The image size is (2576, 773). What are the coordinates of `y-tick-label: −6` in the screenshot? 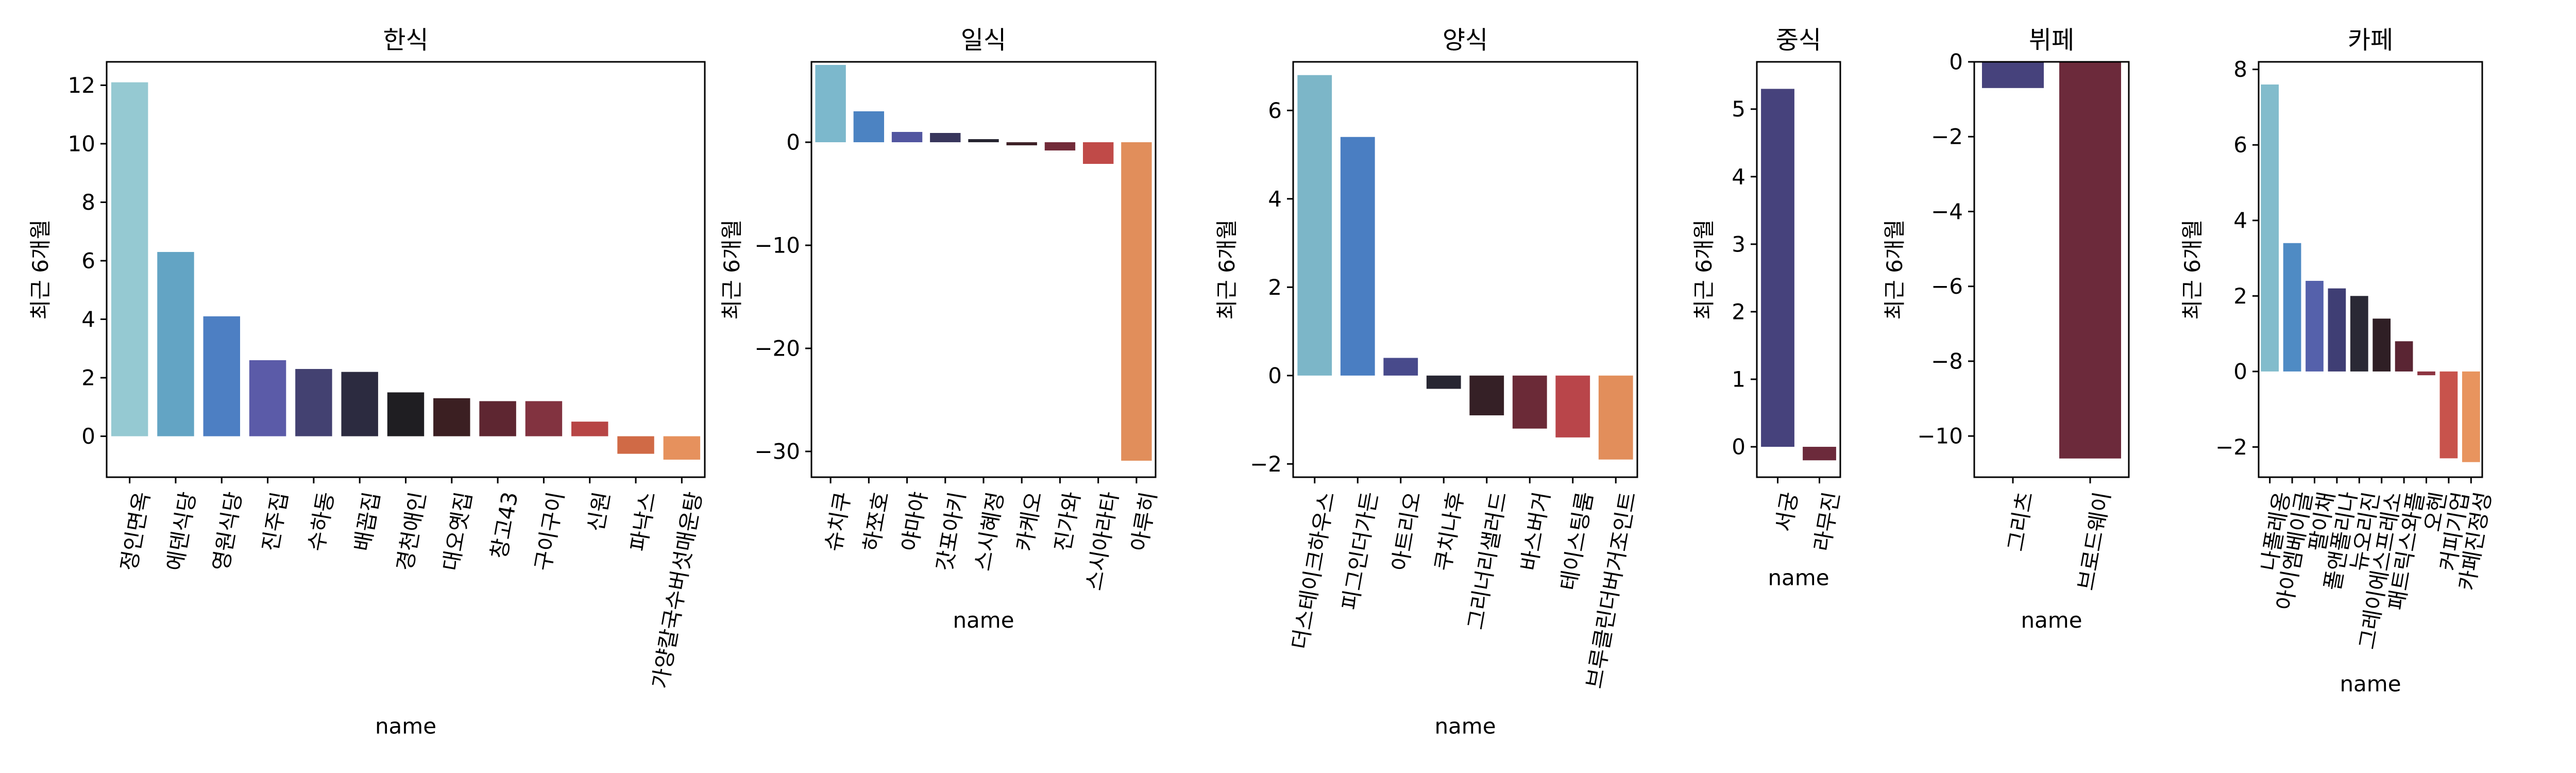 It's located at (1947, 286).